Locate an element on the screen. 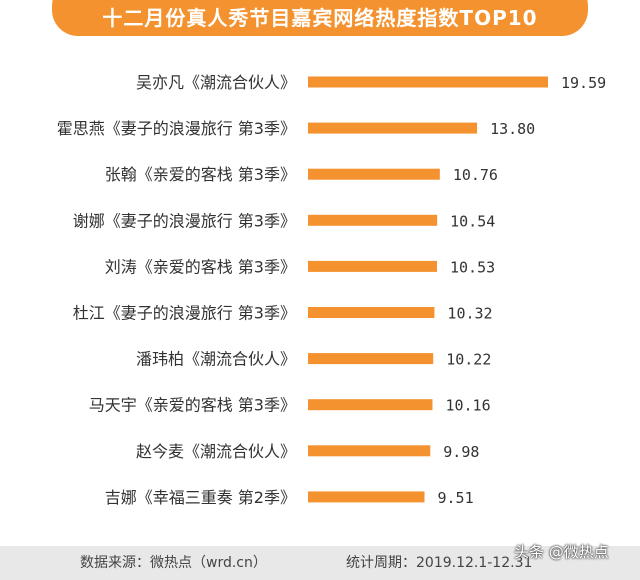 The height and width of the screenshot is (580, 640). category-label: 杜江《妻子的浪漫旅行 第3季》 is located at coordinates (184, 313).